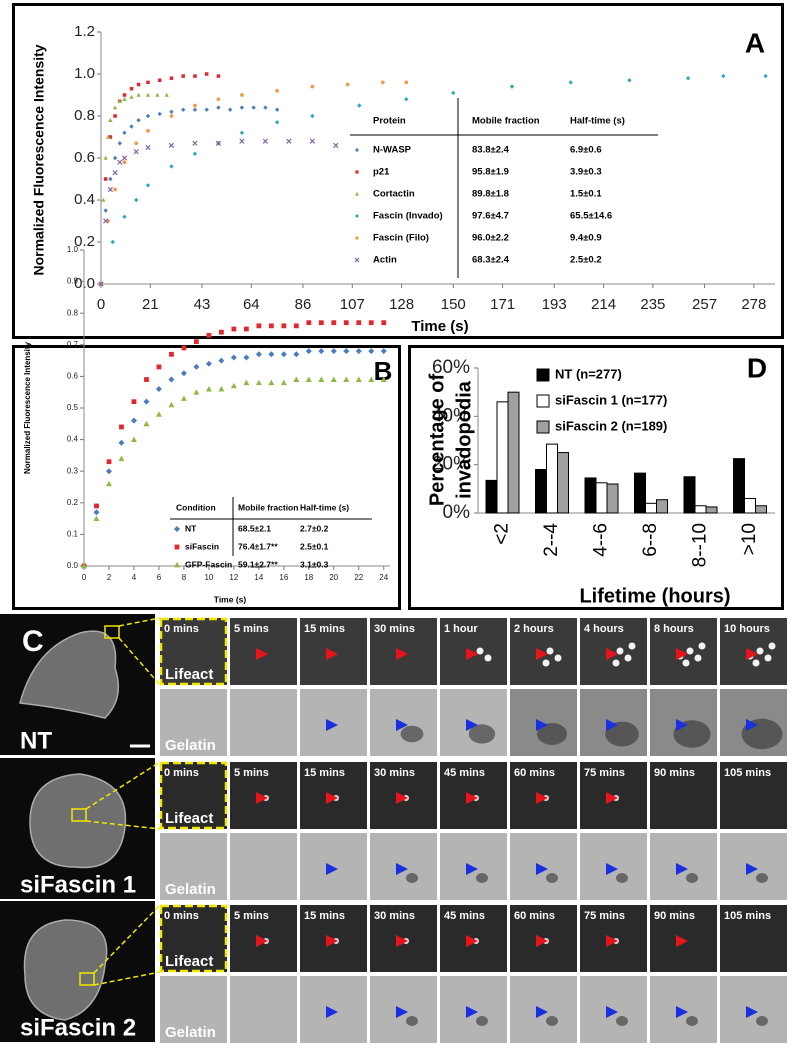 The height and width of the screenshot is (1049, 795). What do you see at coordinates (251, 629) in the screenshot?
I see `time-label: 5 mins` at bounding box center [251, 629].